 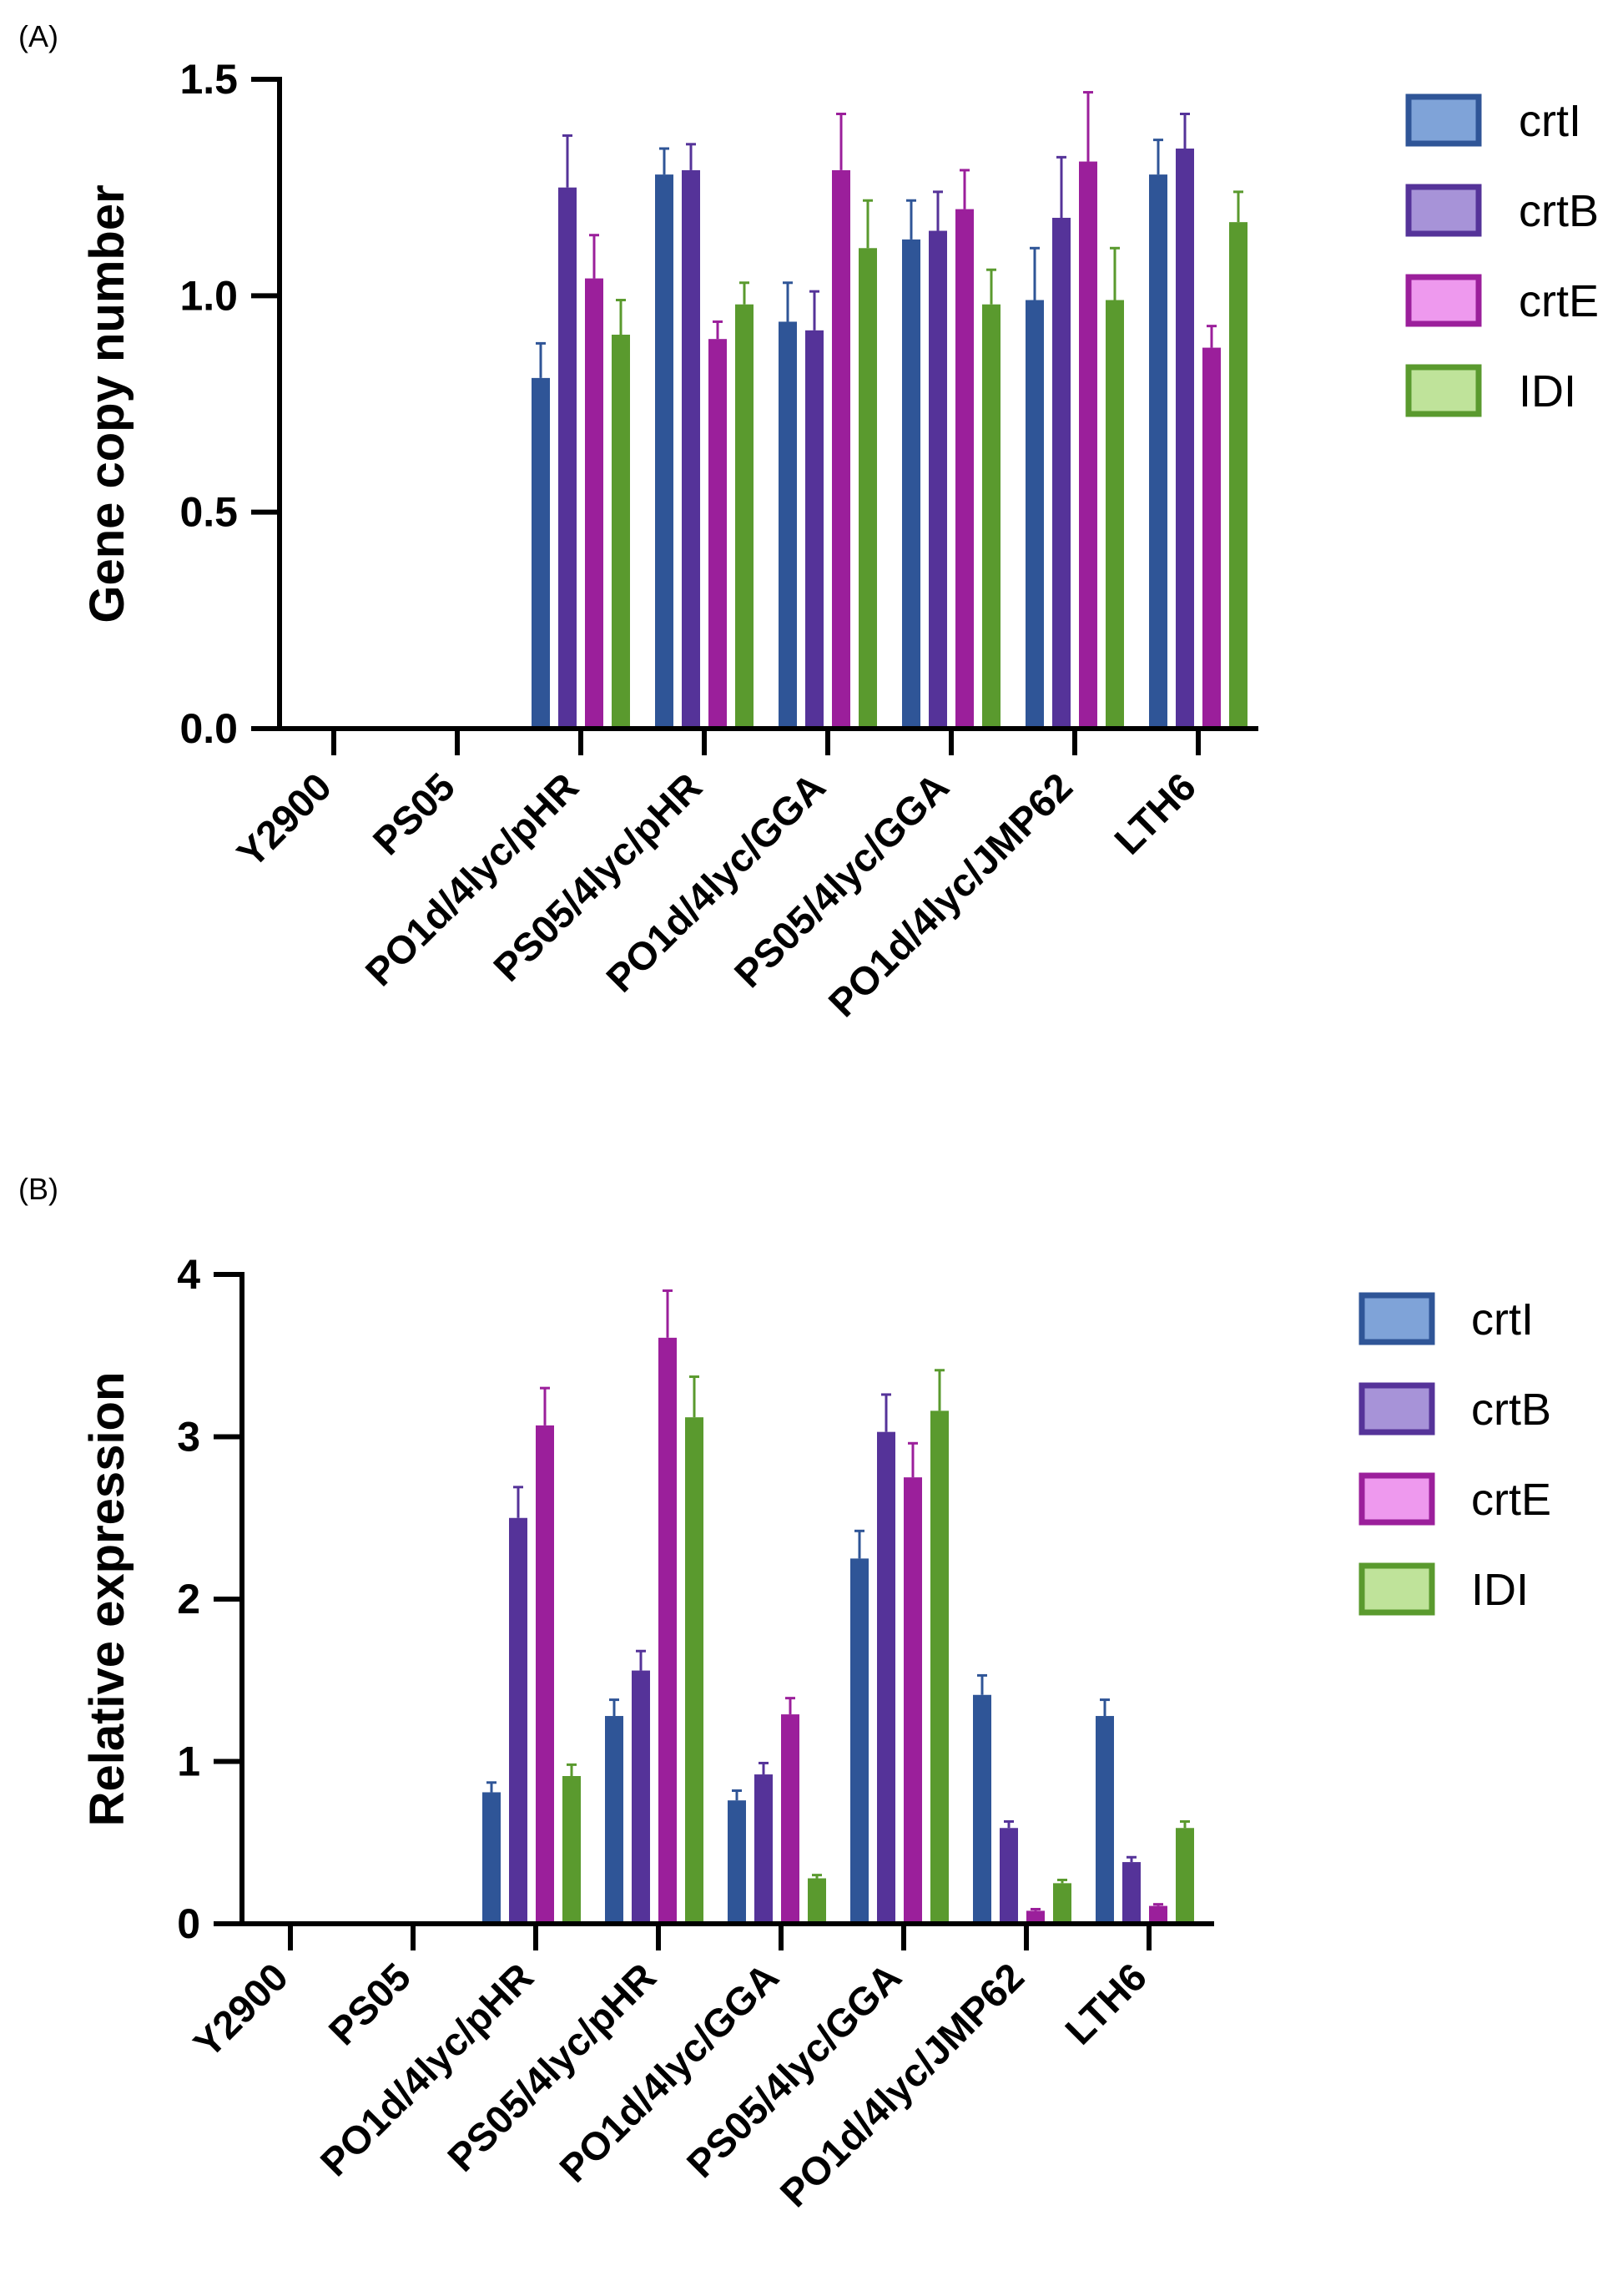 What do you see at coordinates (208, 295) in the screenshot?
I see `y-tick-label: 1.0` at bounding box center [208, 295].